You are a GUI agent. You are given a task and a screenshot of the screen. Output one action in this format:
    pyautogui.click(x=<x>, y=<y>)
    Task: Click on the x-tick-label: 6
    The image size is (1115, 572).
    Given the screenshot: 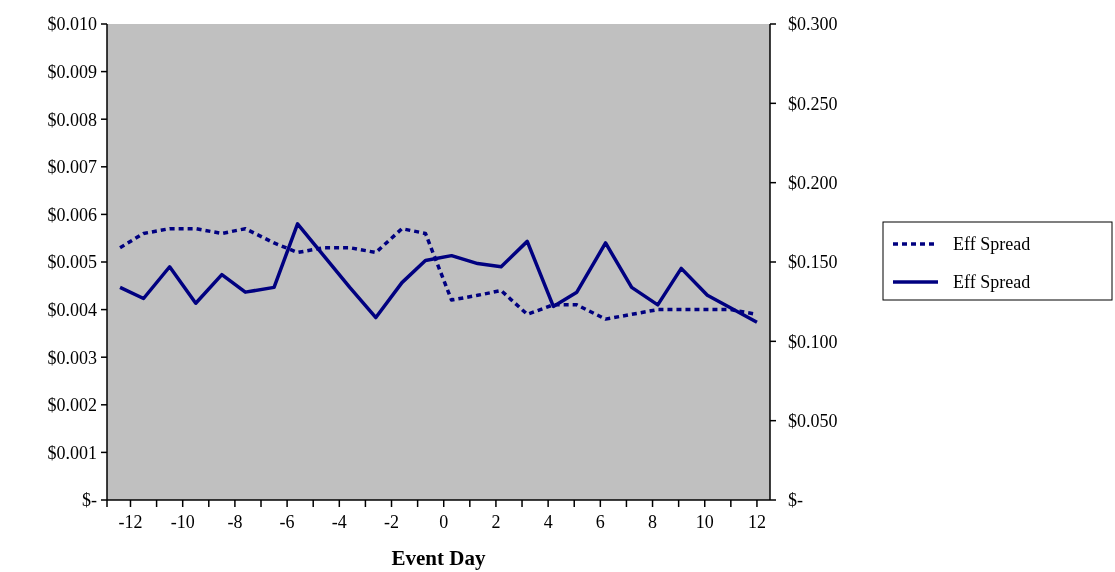 What is the action you would take?
    pyautogui.click(x=600, y=522)
    